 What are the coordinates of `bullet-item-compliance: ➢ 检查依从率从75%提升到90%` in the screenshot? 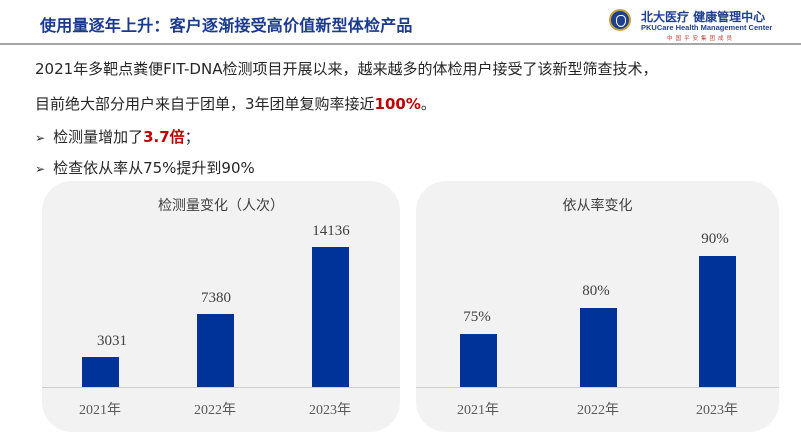 It's located at (145, 167).